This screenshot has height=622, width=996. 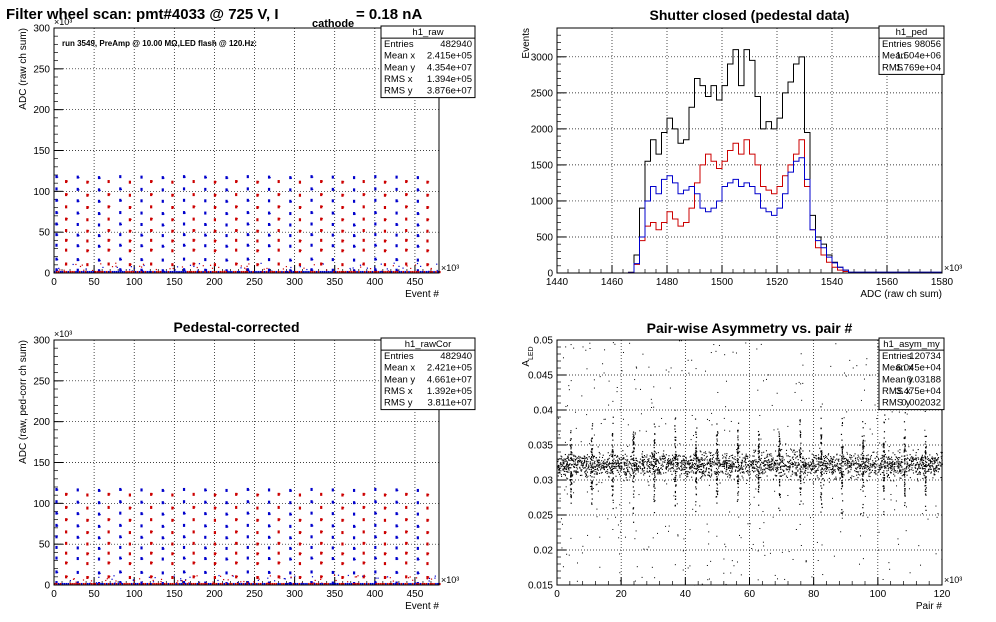 What do you see at coordinates (542, 57) in the screenshot?
I see `y-tick-label: 3000` at bounding box center [542, 57].